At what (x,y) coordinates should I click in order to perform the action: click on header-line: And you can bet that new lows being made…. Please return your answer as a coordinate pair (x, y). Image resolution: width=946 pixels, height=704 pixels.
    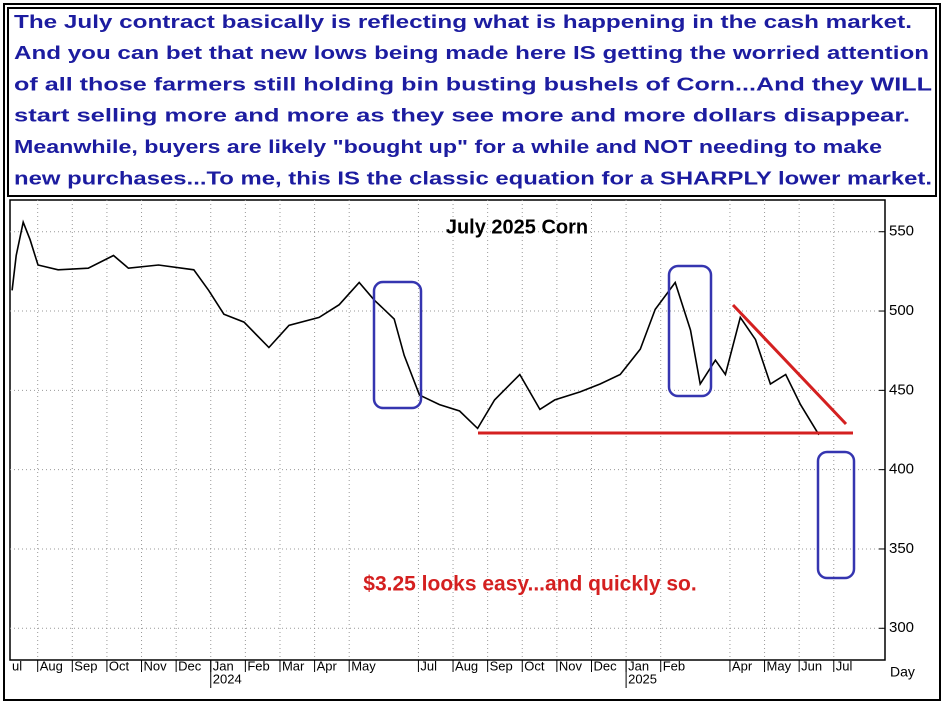
    Looking at the image, I should click on (471, 53).